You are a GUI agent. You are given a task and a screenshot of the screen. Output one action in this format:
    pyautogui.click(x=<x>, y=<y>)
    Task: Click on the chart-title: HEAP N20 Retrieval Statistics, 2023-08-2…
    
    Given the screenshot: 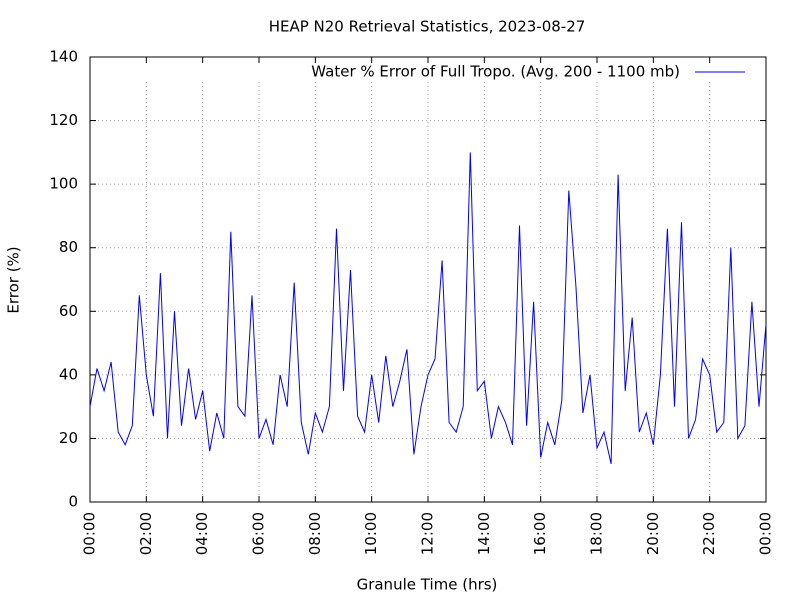 What is the action you would take?
    pyautogui.click(x=427, y=27)
    